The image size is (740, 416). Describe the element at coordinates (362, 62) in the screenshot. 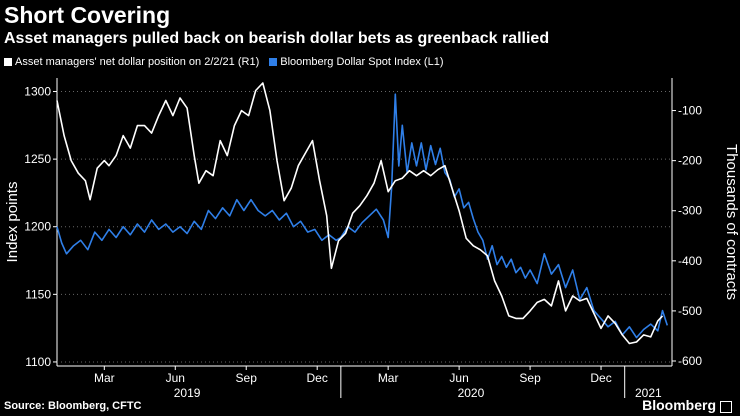

I see `legend-label-dollar-index: Bloomberg Dollar Spot Index (L1)` at that location.